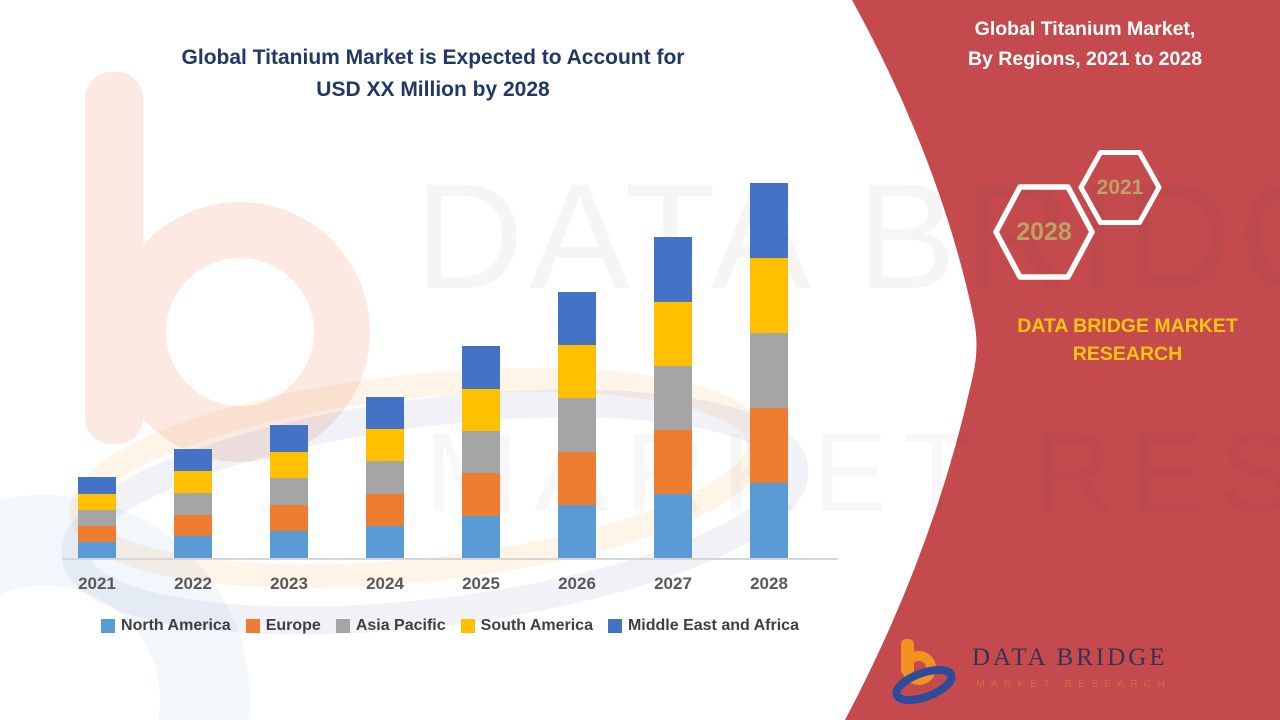  I want to click on footer-logo-name: DATA BRIDGE, so click(1070, 657).